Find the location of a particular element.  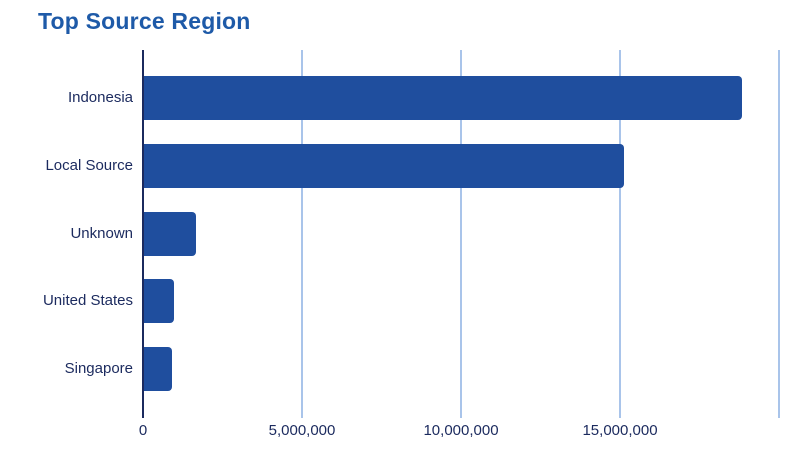

category-label: Singapore is located at coordinates (98, 368).